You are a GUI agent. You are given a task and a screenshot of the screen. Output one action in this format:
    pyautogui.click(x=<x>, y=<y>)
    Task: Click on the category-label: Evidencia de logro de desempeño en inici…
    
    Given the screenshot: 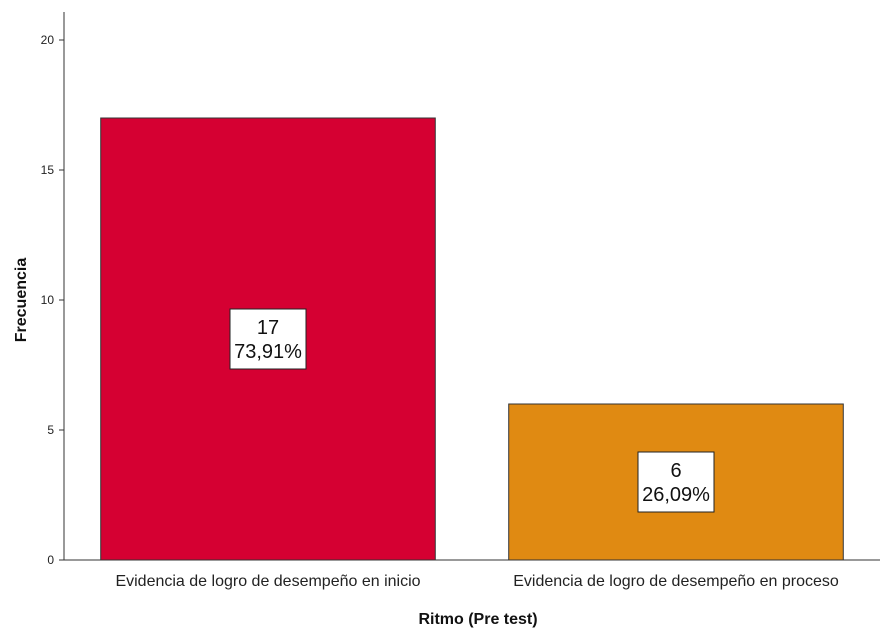 What is the action you would take?
    pyautogui.click(x=267, y=581)
    